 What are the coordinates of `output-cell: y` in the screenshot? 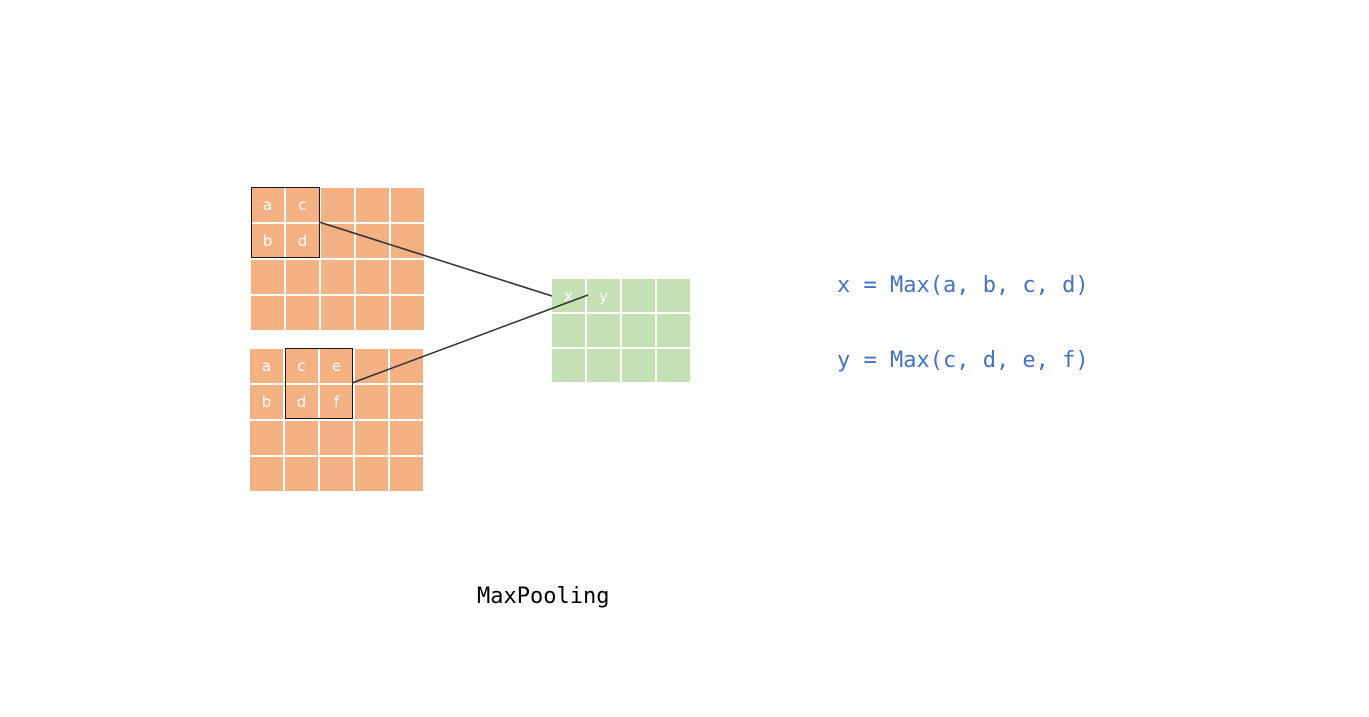 It's located at (603, 295).